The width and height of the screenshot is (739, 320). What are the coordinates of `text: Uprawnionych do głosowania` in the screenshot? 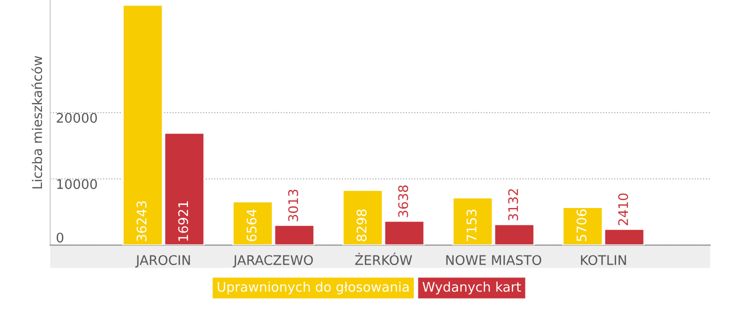 It's located at (313, 288).